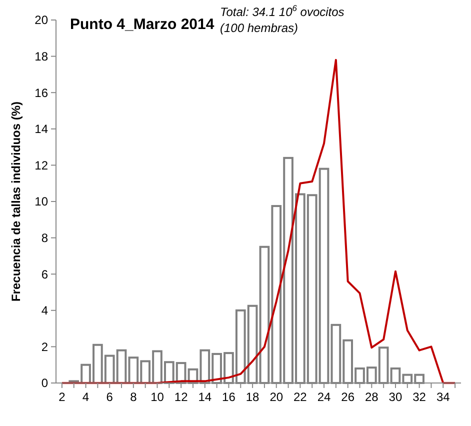 This screenshot has width=471, height=426. I want to click on x-tick-label: 20, so click(277, 397).